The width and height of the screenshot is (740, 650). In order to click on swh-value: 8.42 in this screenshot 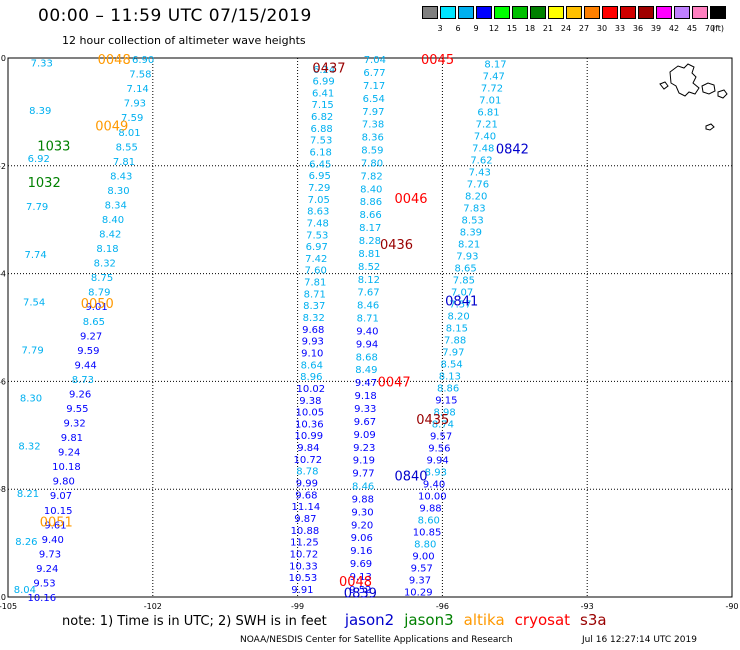, I will do `click(110, 235)`.